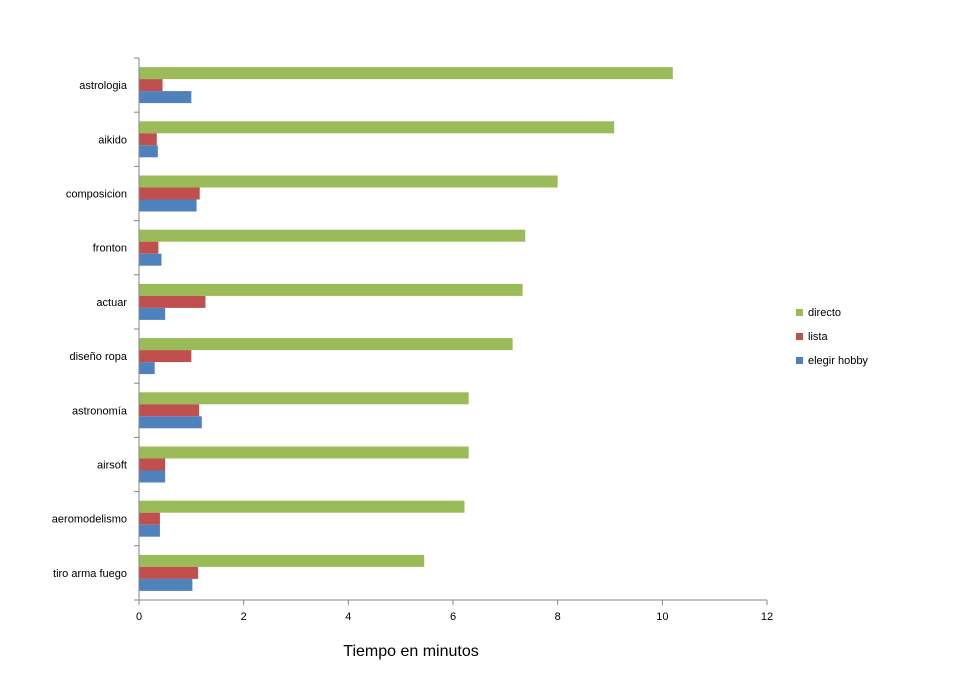 The height and width of the screenshot is (675, 960). What do you see at coordinates (348, 617) in the screenshot?
I see `x-tick-label: 4` at bounding box center [348, 617].